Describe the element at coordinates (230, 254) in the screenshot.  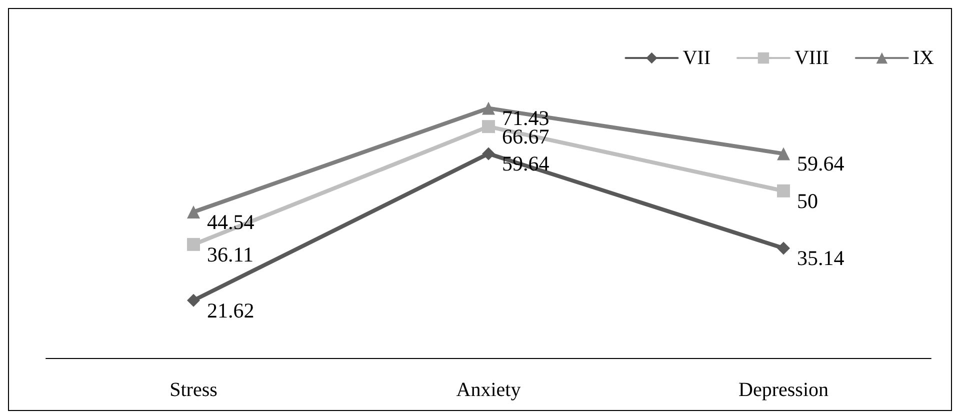
I see `data-label: 36.11` at that location.